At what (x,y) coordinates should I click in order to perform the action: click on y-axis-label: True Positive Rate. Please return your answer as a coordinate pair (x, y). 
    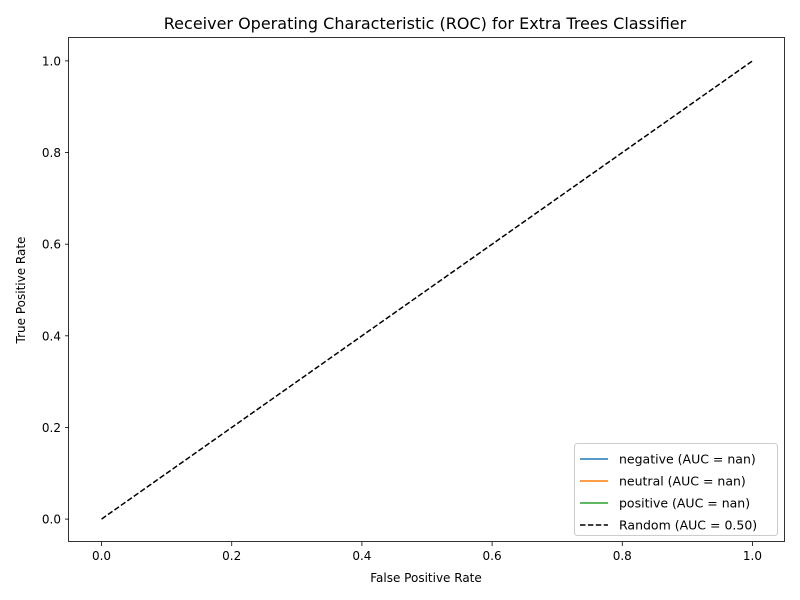
    Looking at the image, I should click on (21, 291).